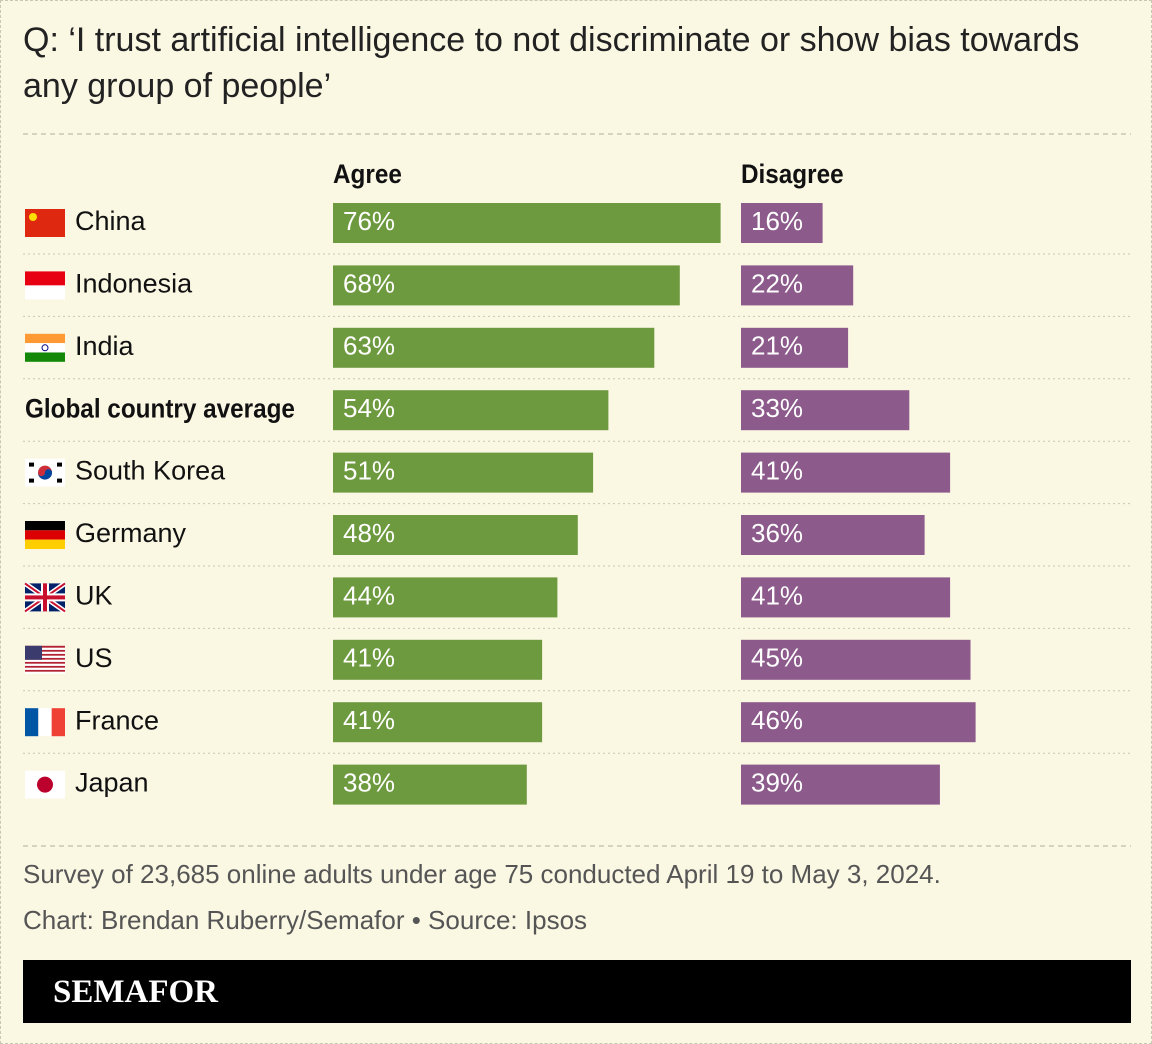 Image resolution: width=1152 pixels, height=1044 pixels. Describe the element at coordinates (131, 533) in the screenshot. I see `category-label: Germany` at that location.